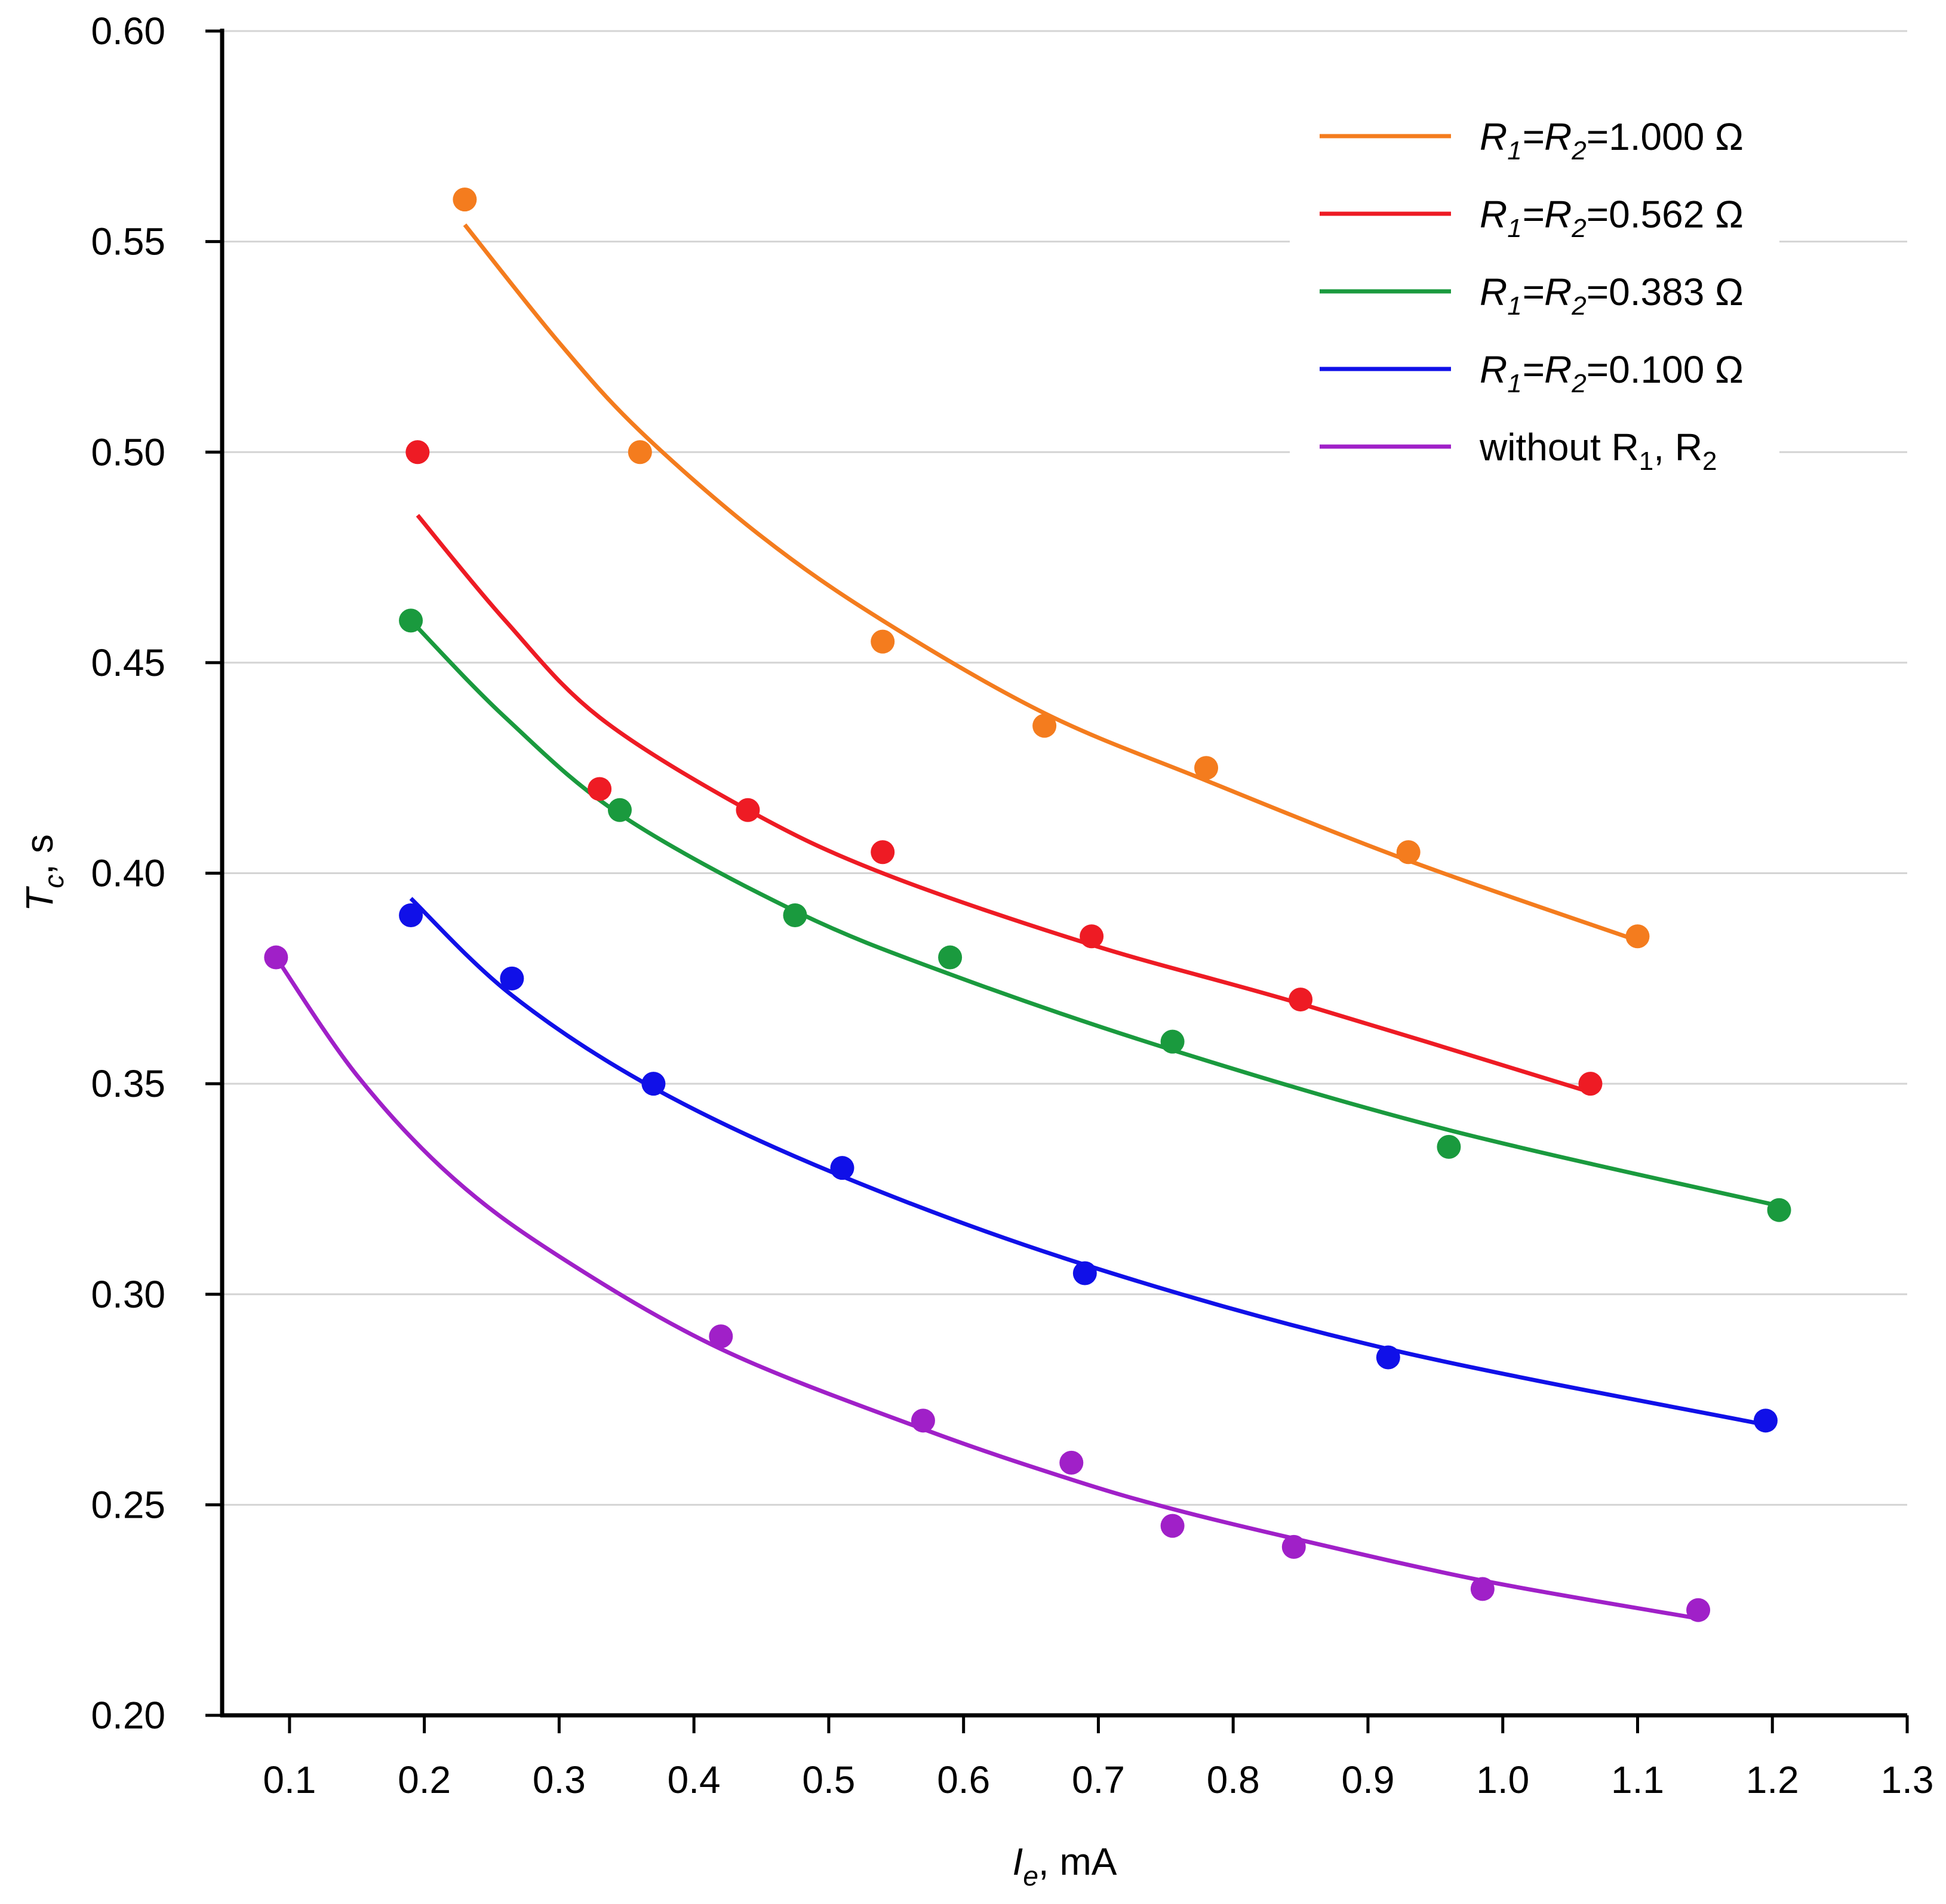 Image resolution: width=1946 pixels, height=1904 pixels. Describe the element at coordinates (559, 1779) in the screenshot. I see `x-tick-label: 0.3` at that location.